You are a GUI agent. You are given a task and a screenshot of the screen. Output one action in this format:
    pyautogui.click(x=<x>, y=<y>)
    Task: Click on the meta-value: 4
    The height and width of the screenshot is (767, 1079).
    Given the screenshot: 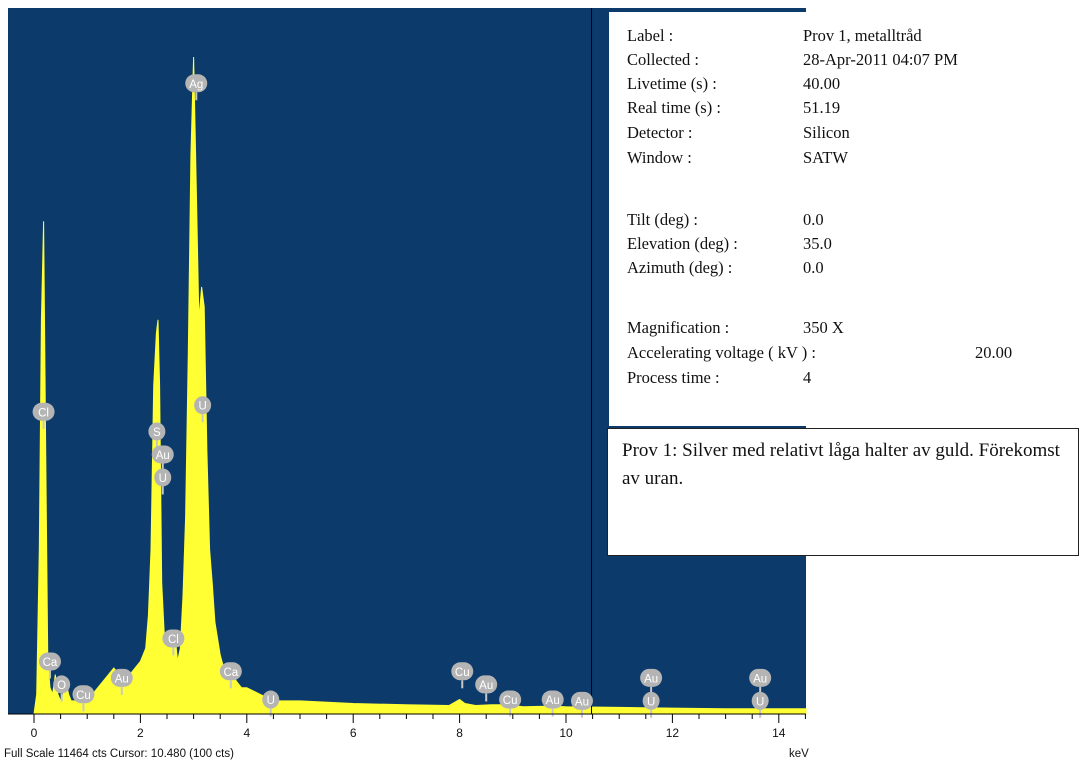 What is the action you would take?
    pyautogui.click(x=807, y=377)
    